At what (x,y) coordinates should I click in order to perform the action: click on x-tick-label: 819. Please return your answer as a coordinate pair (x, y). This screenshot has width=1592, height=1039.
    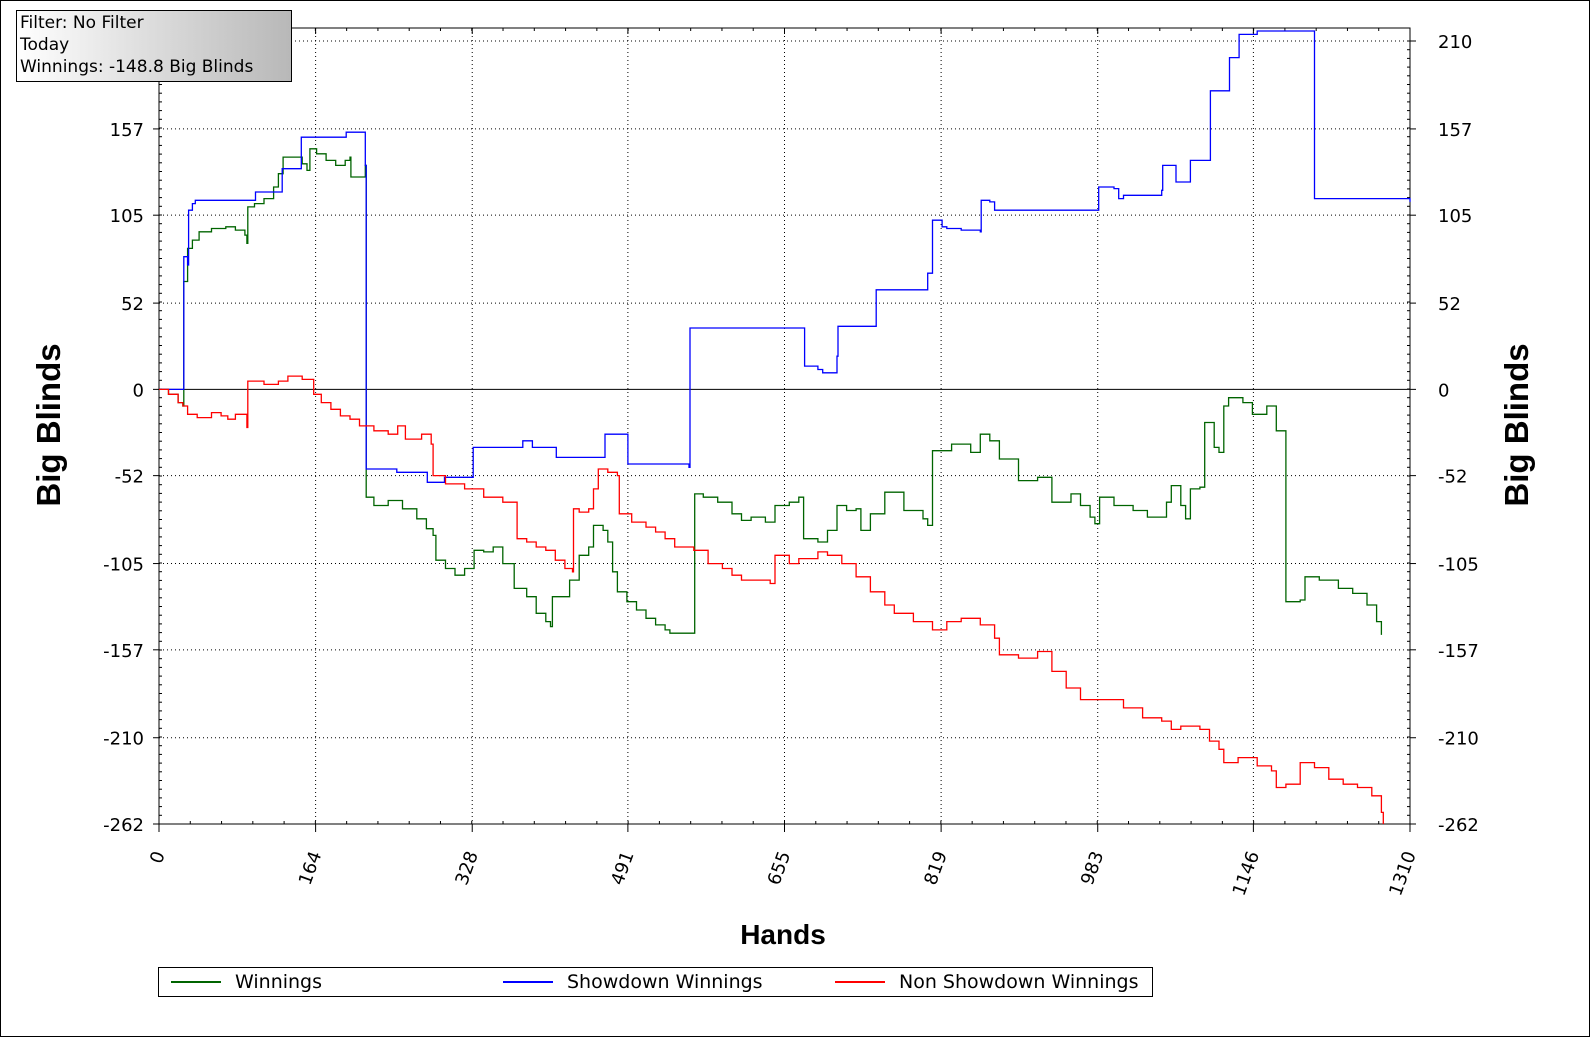
    Looking at the image, I should click on (935, 868).